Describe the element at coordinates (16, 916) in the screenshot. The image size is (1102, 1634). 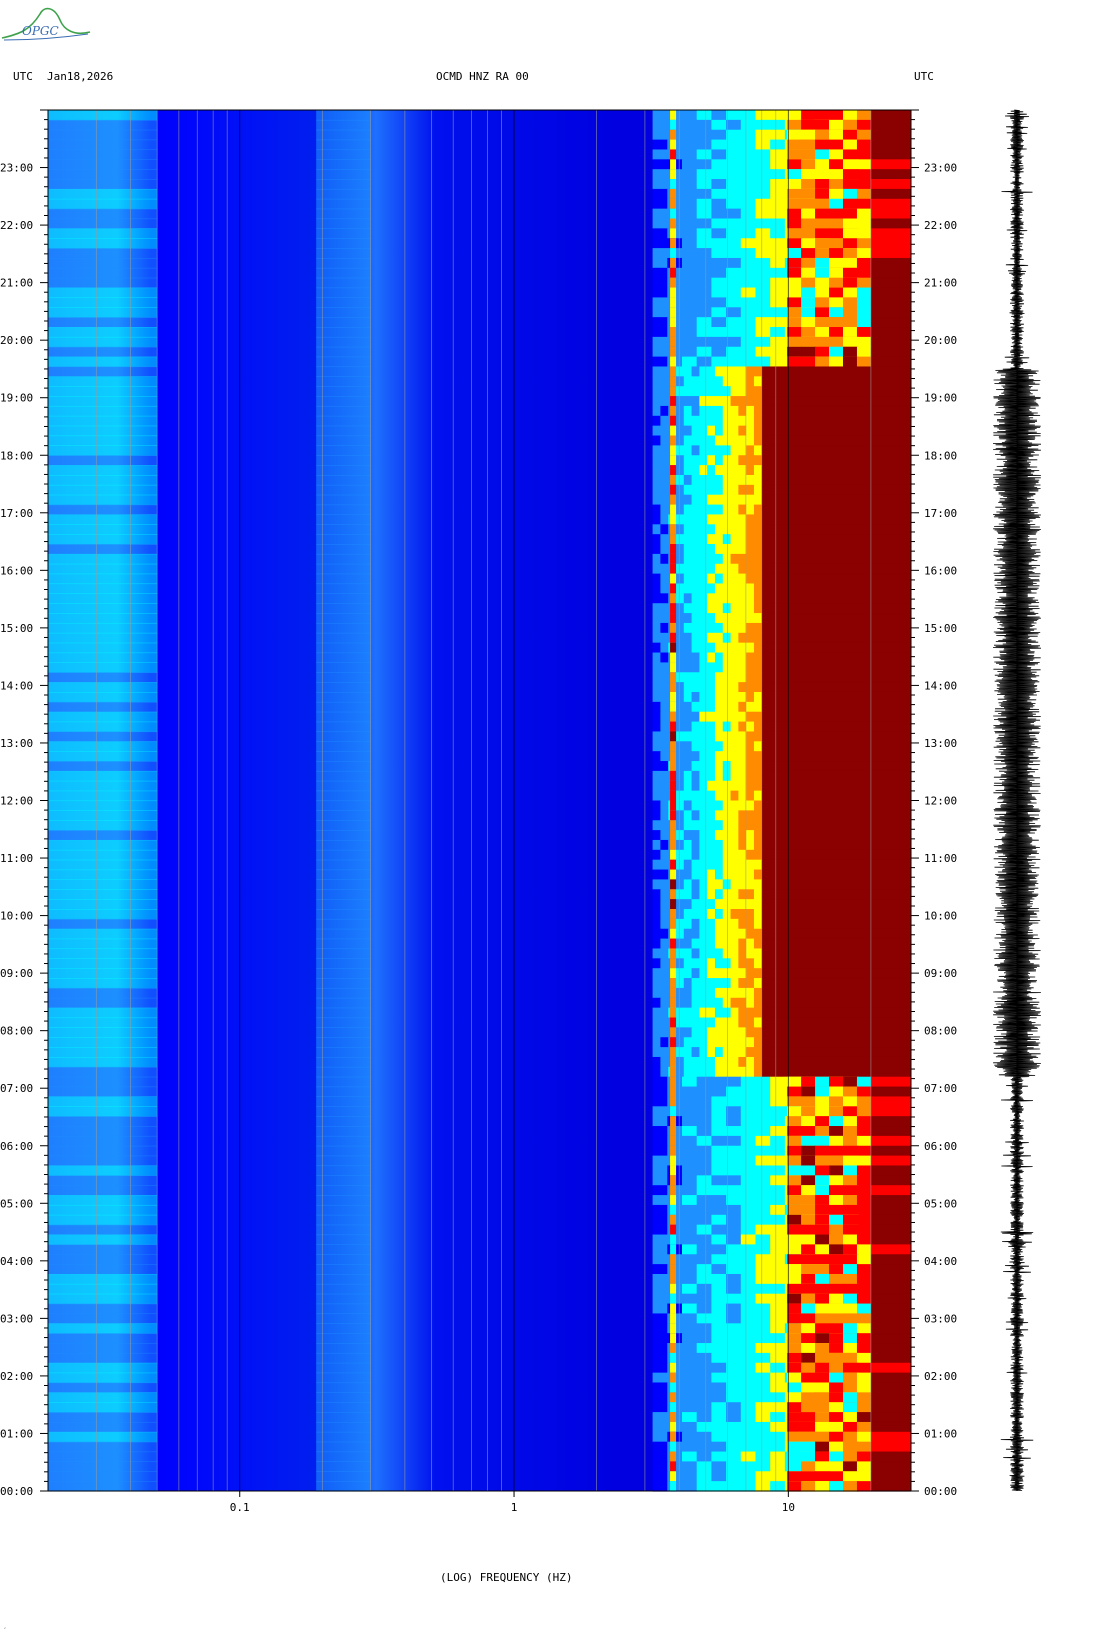
I see `y-tick-label-left: 10:00` at that location.